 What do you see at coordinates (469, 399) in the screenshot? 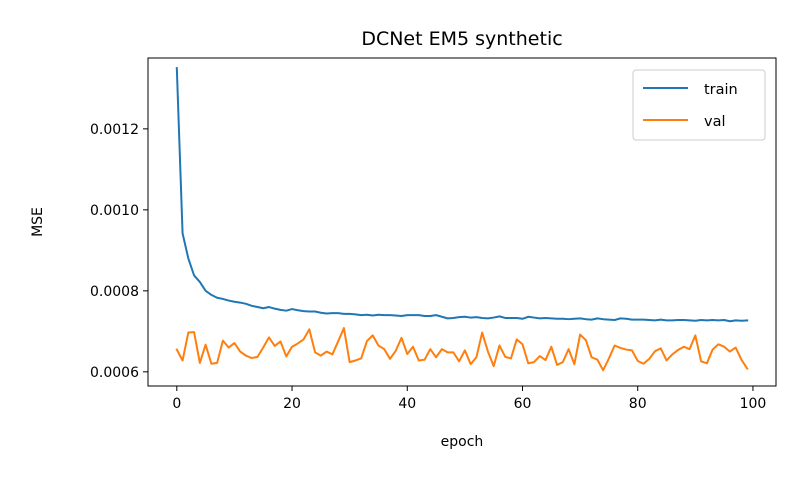
I see `x-axis: 0 20 40 60 80 100` at bounding box center [469, 399].